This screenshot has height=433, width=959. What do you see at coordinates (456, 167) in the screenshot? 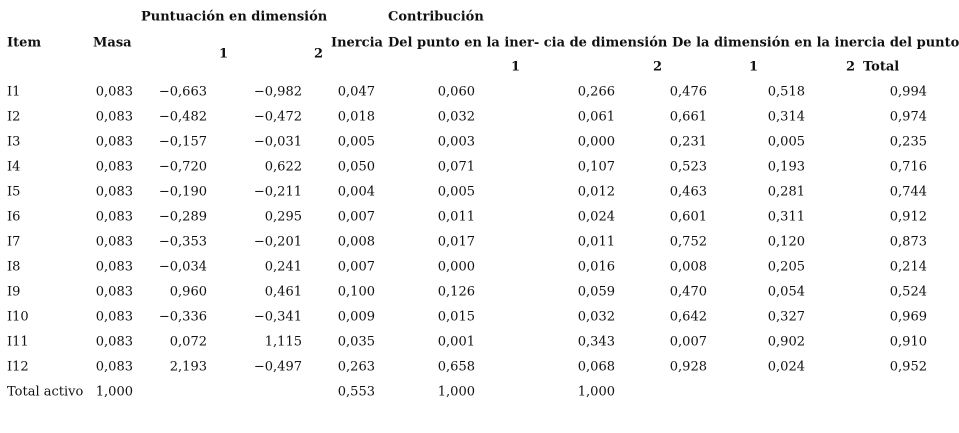
I see `cell-contrib-point-1: 0,071` at bounding box center [456, 167].